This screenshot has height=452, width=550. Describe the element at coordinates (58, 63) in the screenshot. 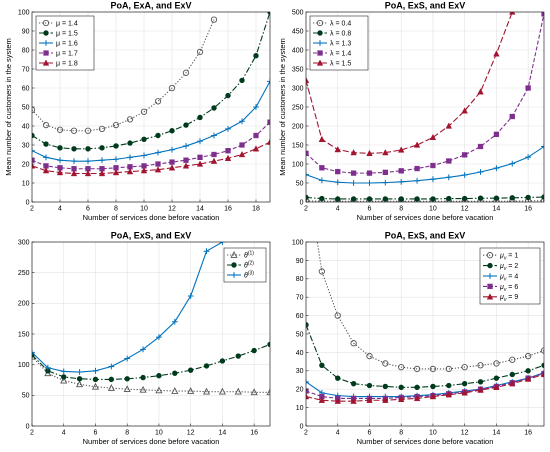

I see `legend-item: μ = 1.8` at that location.